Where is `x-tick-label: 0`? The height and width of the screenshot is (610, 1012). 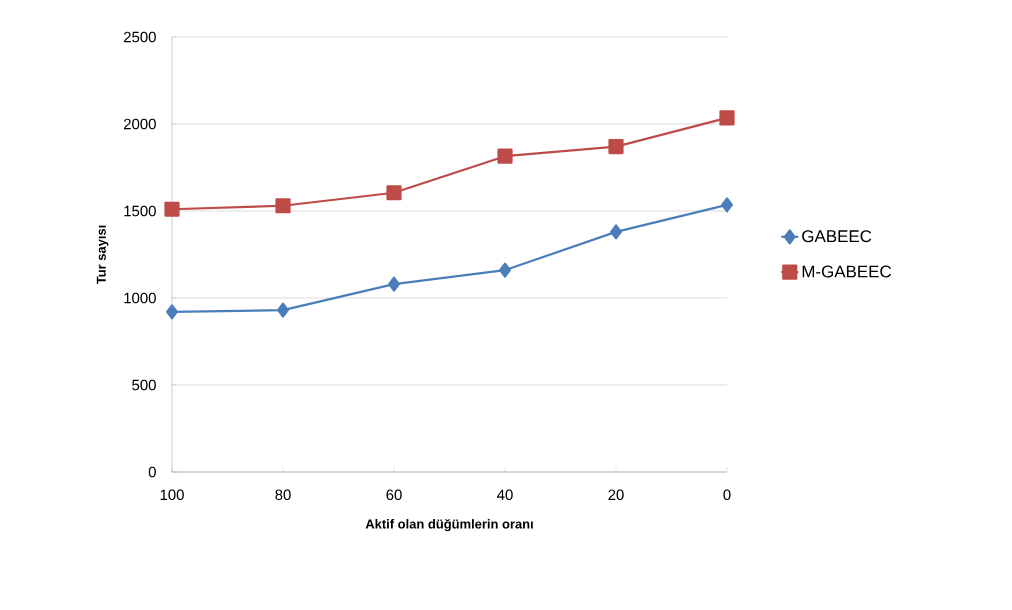
x-tick-label: 0 is located at coordinates (727, 495).